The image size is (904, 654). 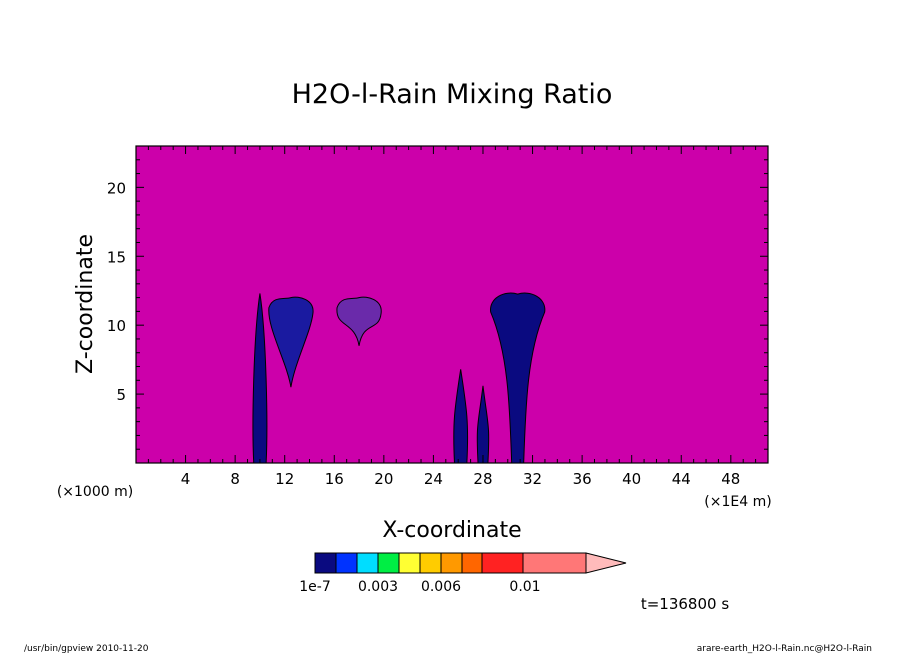 I want to click on x-tick-label: 32, so click(x=532, y=479).